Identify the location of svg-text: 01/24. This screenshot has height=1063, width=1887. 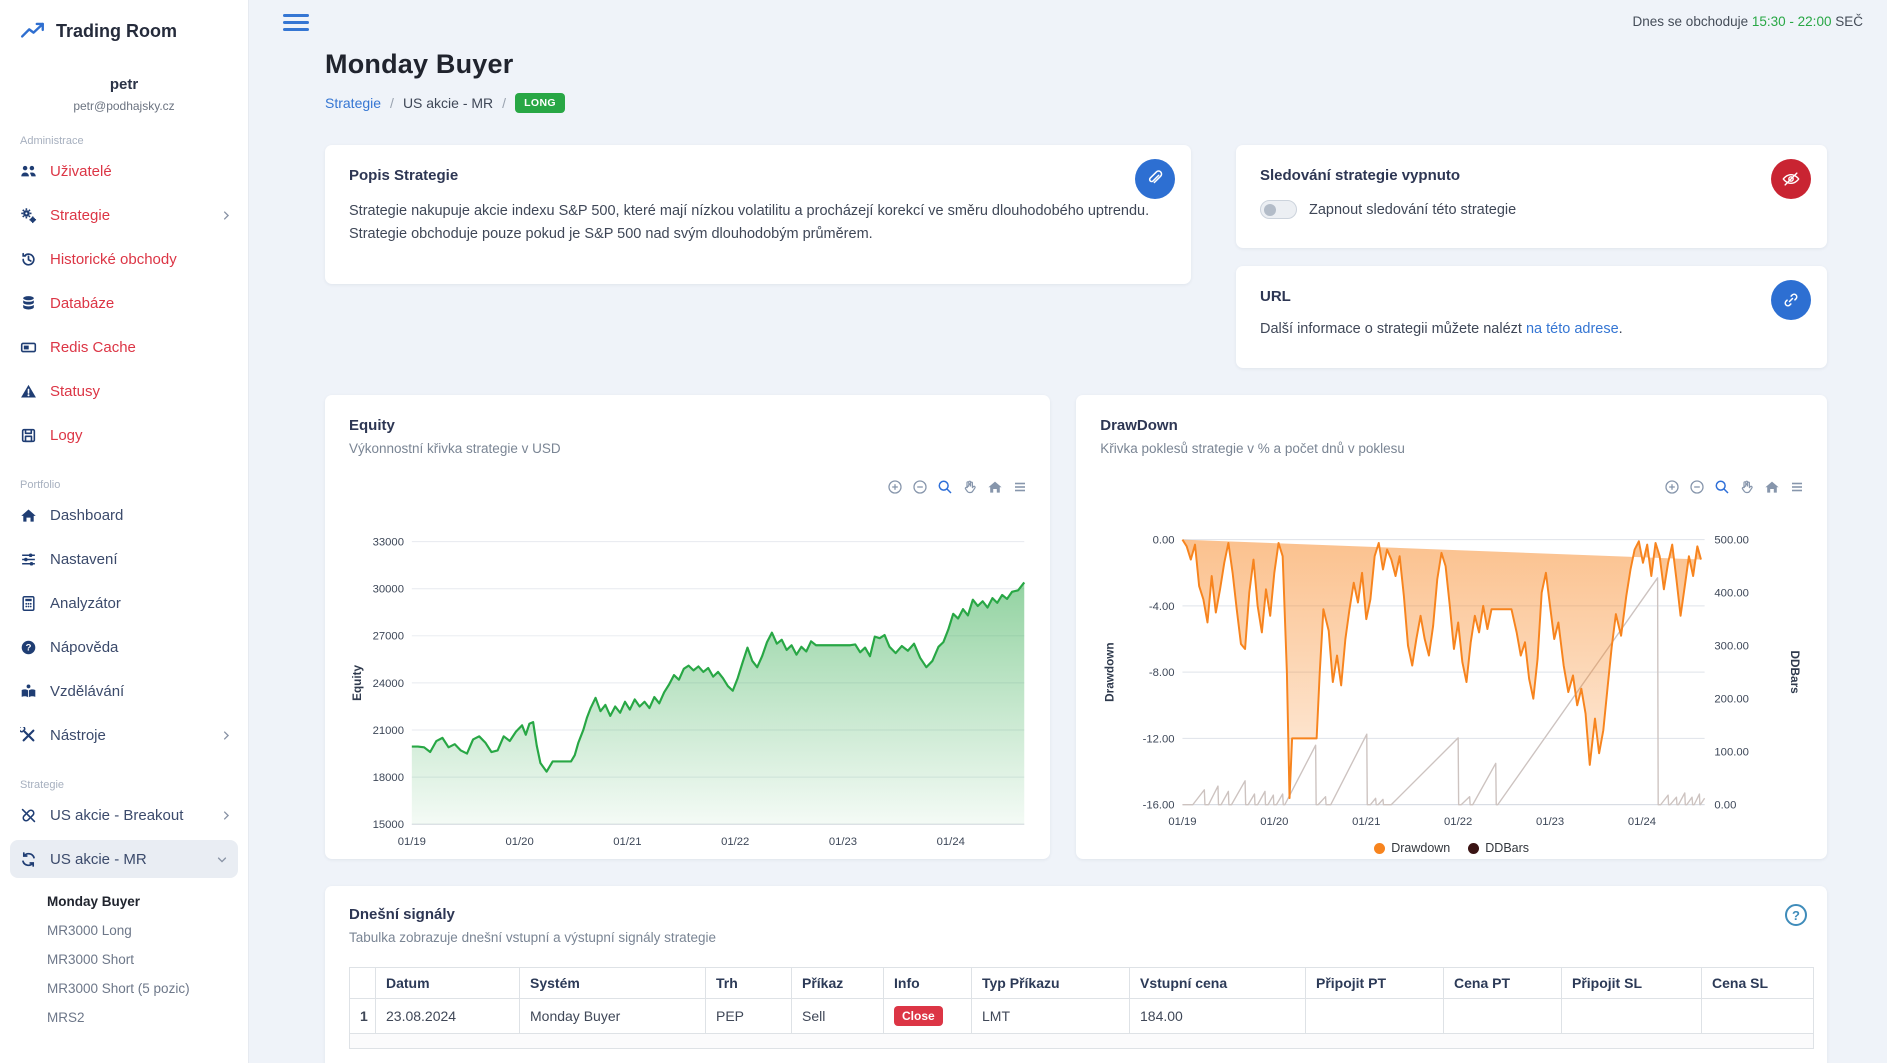
(951, 842).